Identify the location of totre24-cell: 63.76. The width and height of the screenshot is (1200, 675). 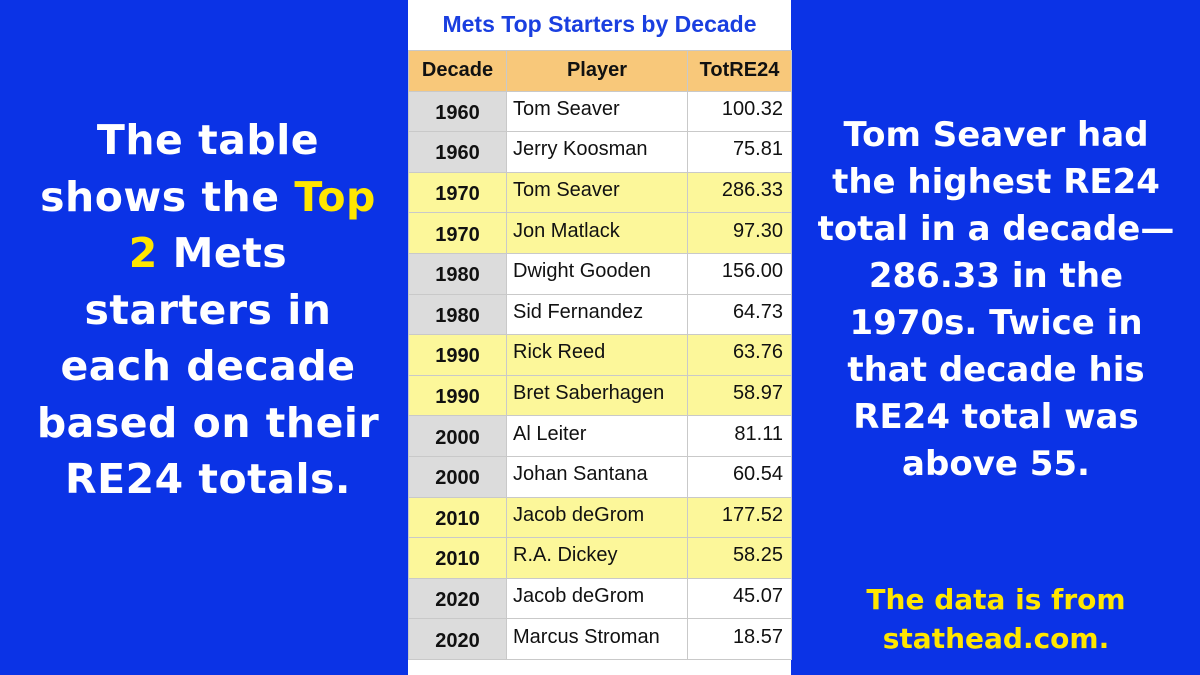
(739, 355).